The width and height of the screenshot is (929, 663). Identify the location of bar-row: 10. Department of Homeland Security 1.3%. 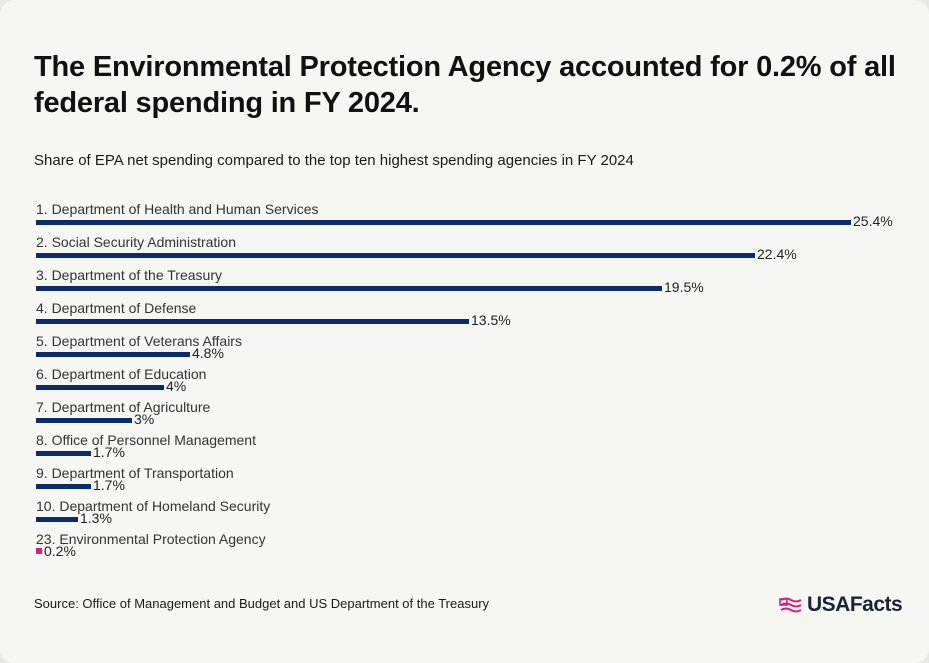
(464, 510).